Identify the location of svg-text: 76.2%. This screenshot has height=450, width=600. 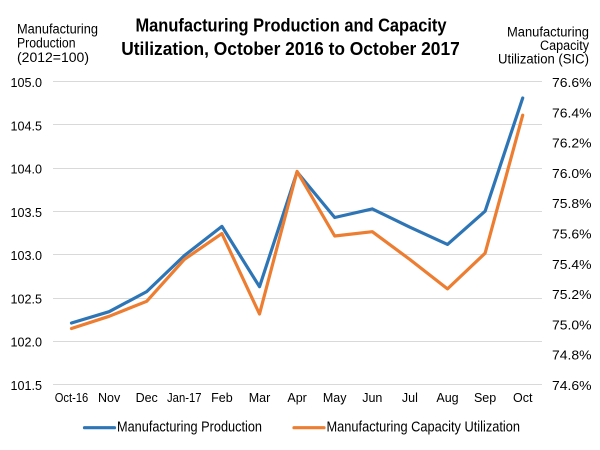
(572, 144).